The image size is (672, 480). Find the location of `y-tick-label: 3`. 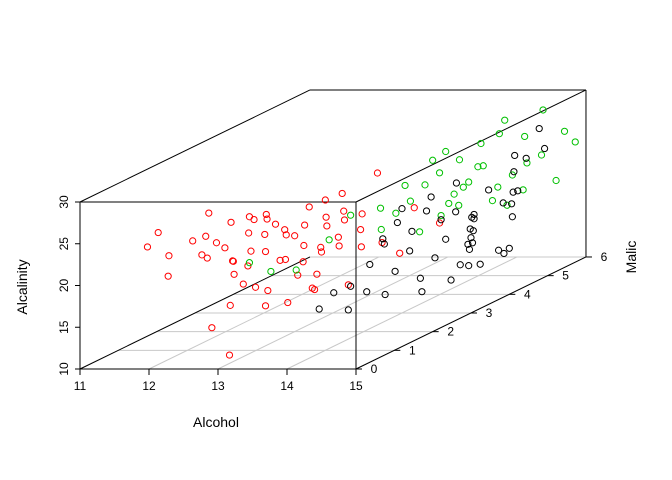

y-tick-label: 3 is located at coordinates (489, 313).